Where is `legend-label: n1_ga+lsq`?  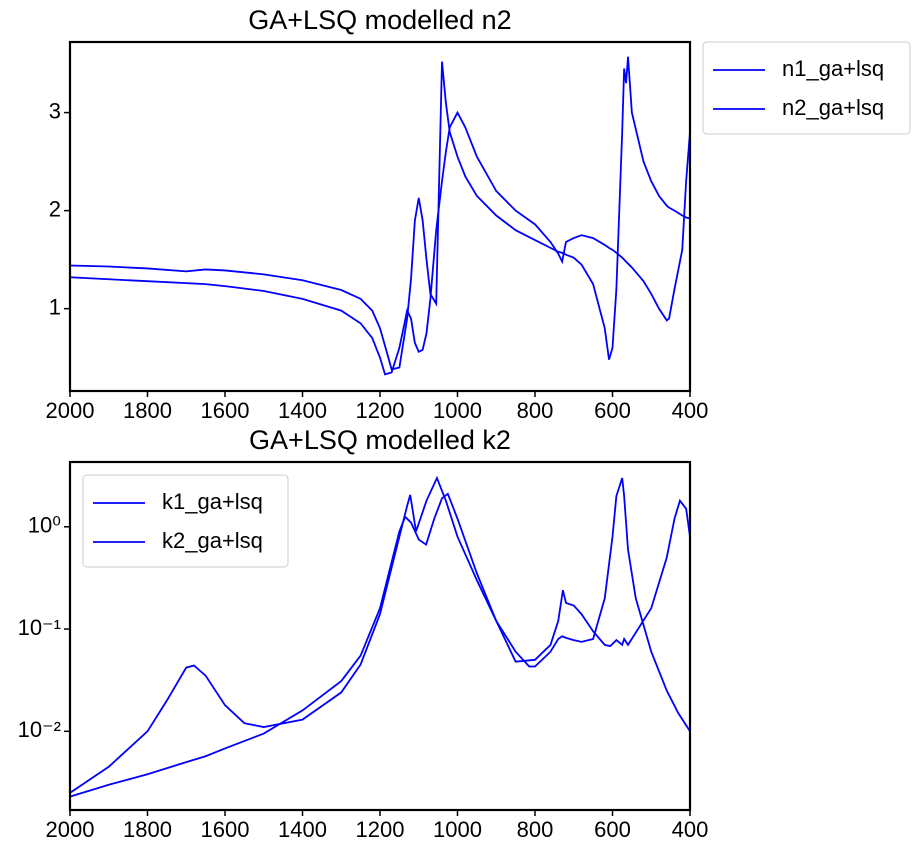 legend-label: n1_ga+lsq is located at coordinates (833, 68).